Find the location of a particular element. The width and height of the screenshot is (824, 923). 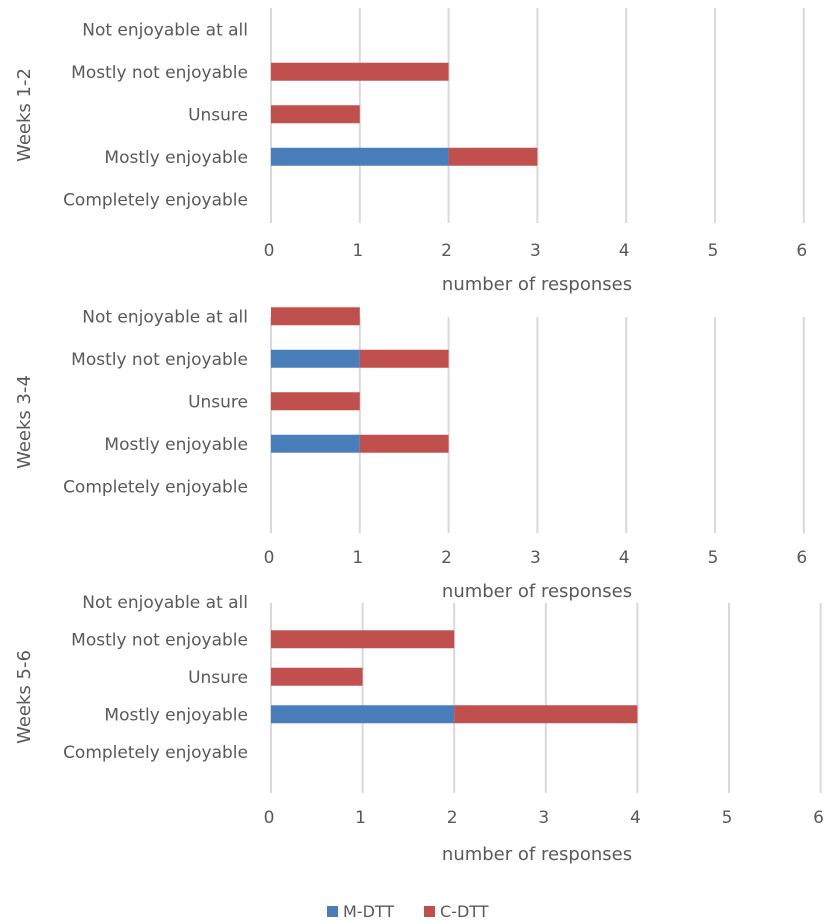

panel-label: Weeks 1-2 is located at coordinates (24, 115).